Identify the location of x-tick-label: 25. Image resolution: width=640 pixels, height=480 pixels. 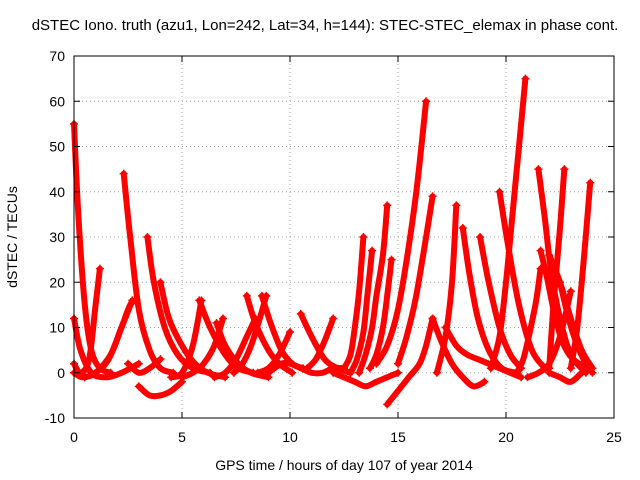
(614, 437).